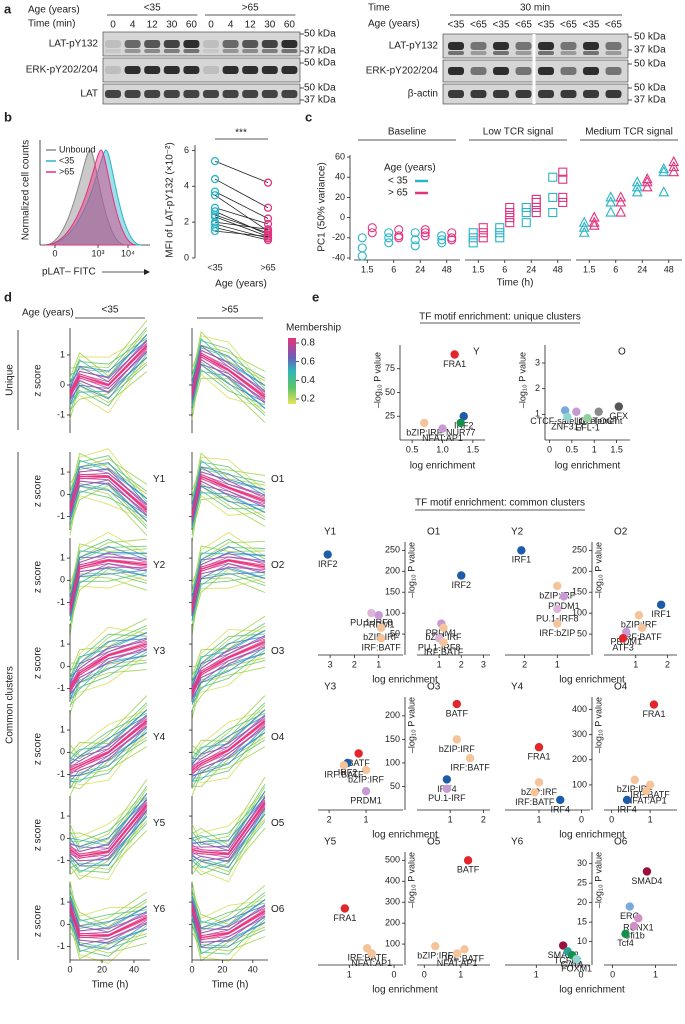 This screenshot has height=1024, width=685. I want to click on y-tick-label: -1, so click(61, 946).